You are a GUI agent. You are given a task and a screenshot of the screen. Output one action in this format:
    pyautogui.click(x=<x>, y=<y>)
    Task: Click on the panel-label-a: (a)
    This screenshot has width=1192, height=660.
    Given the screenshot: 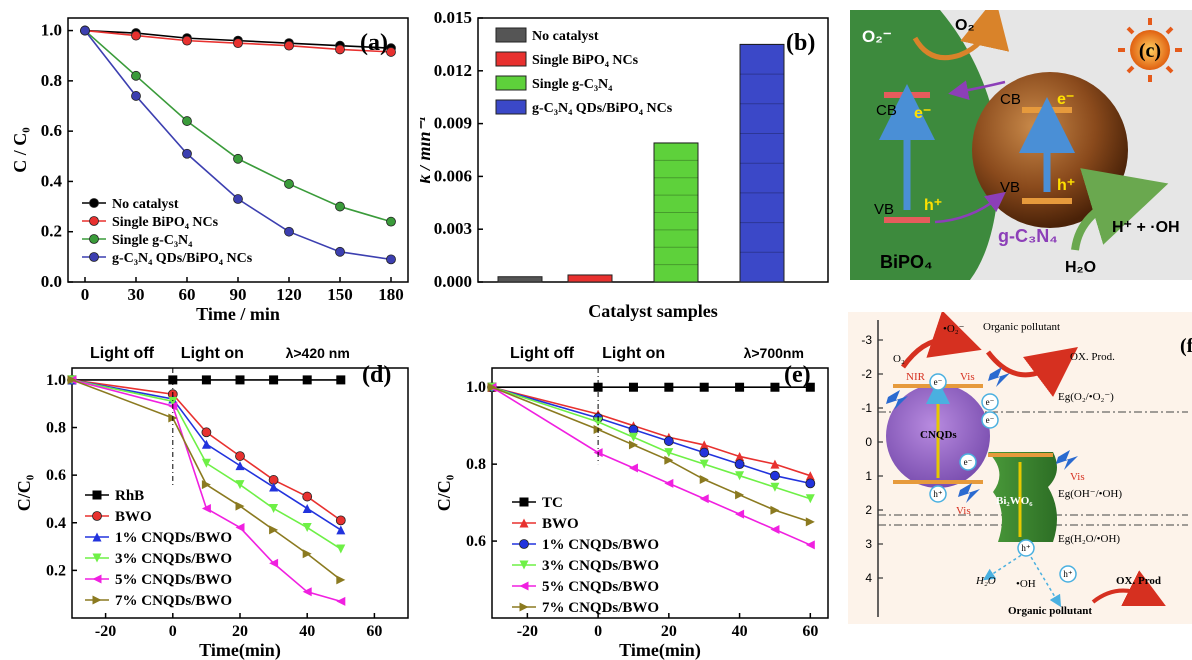 What is the action you would take?
    pyautogui.click(x=374, y=43)
    